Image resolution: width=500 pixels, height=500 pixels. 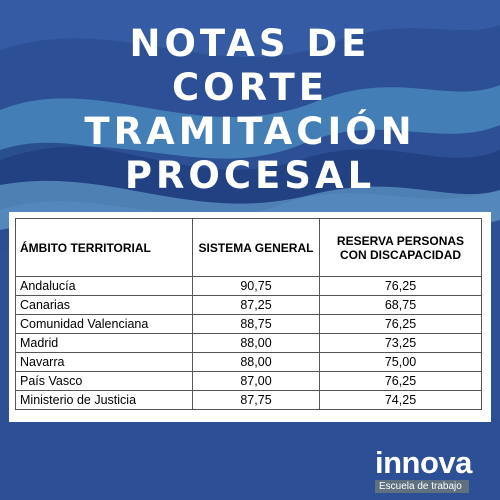 What do you see at coordinates (256, 324) in the screenshot?
I see `general-cell: 88,75` at bounding box center [256, 324].